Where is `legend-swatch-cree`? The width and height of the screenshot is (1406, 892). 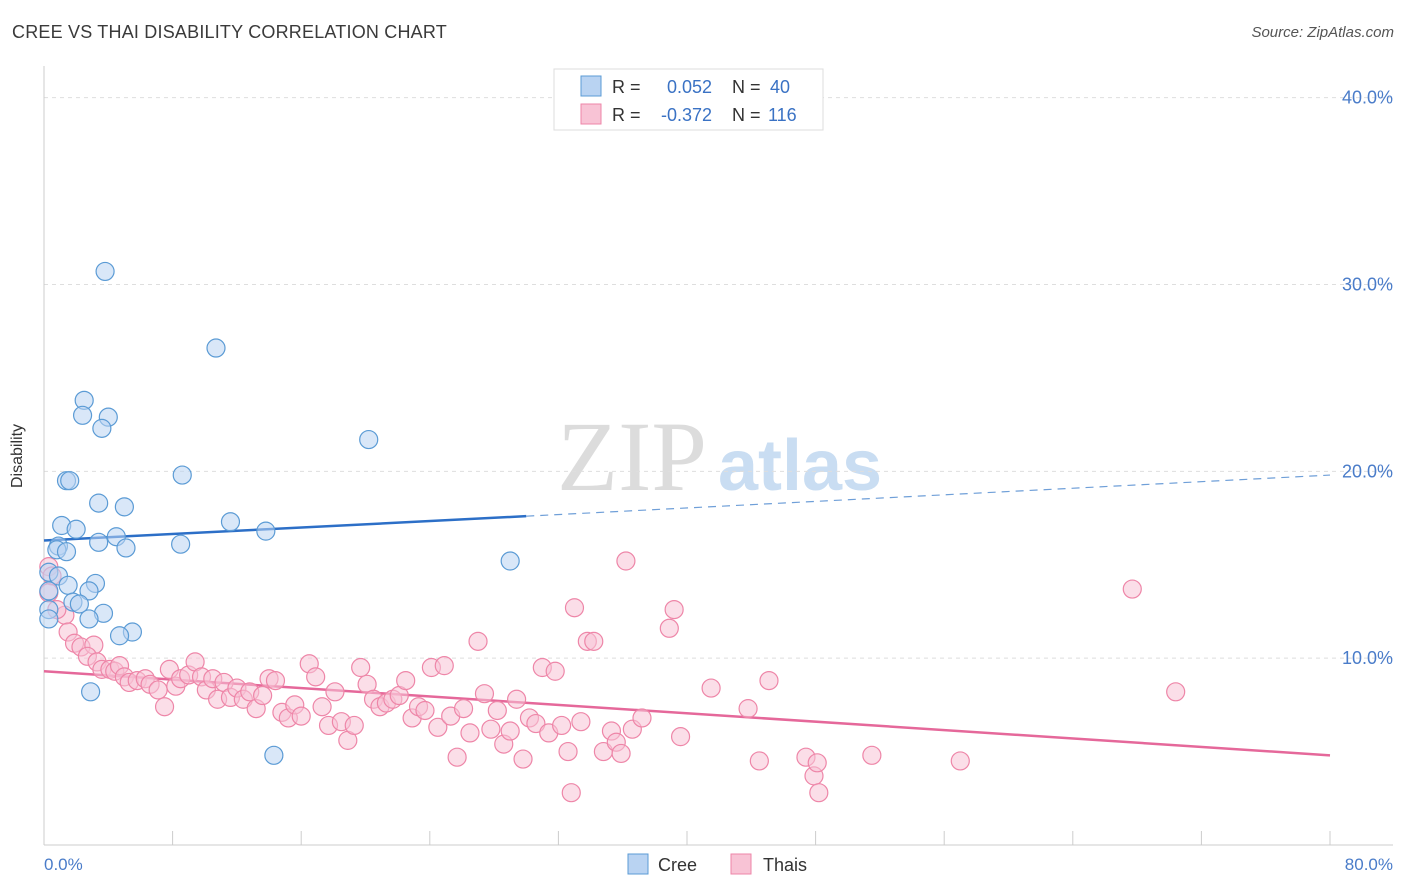
legend-swatch-cree is located at coordinates (591, 86).